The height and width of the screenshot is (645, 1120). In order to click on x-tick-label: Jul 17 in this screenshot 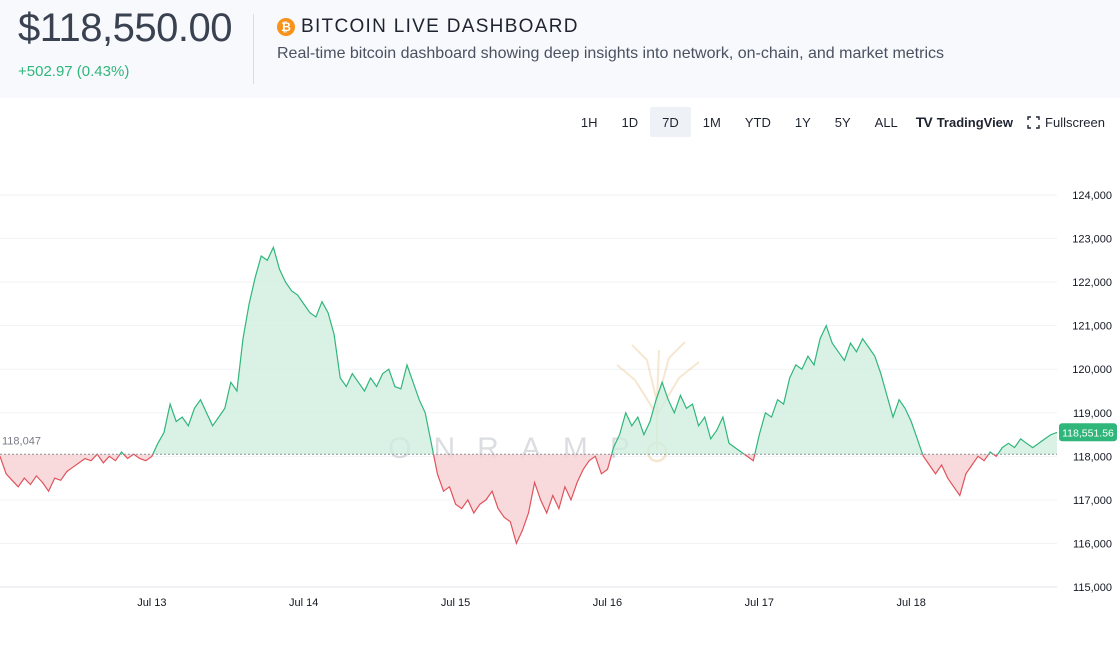, I will do `click(759, 603)`.